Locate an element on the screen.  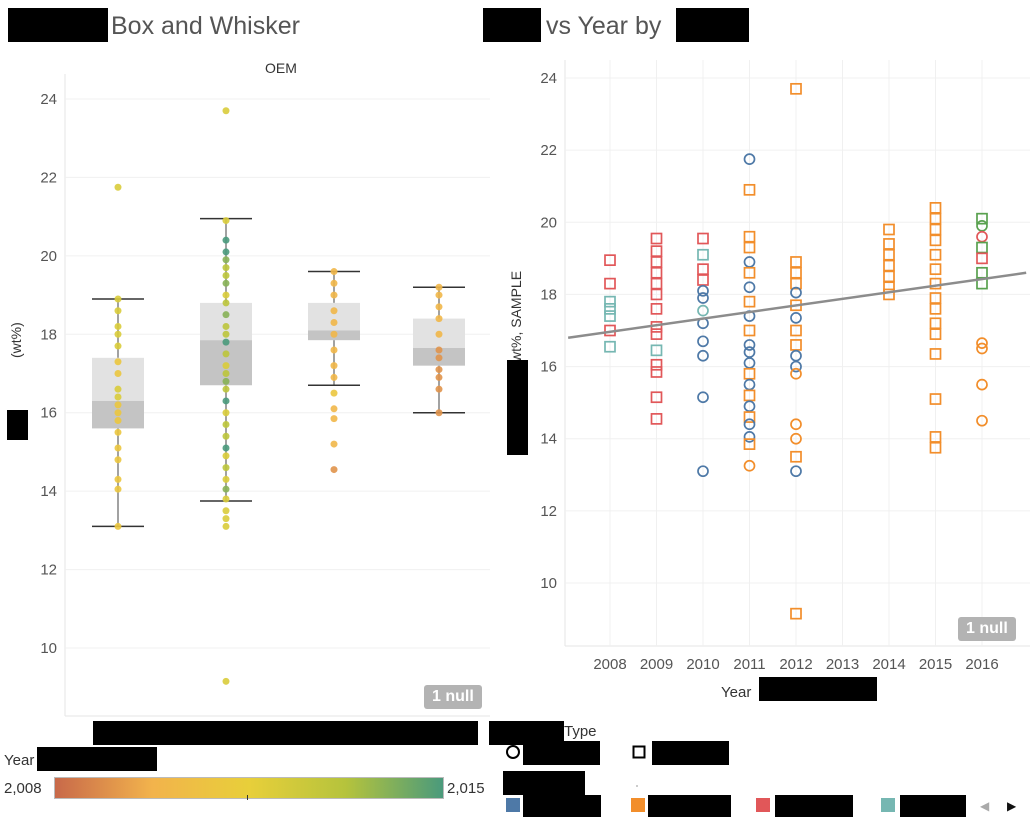
legend-next-button: ▶ is located at coordinates (1012, 806).